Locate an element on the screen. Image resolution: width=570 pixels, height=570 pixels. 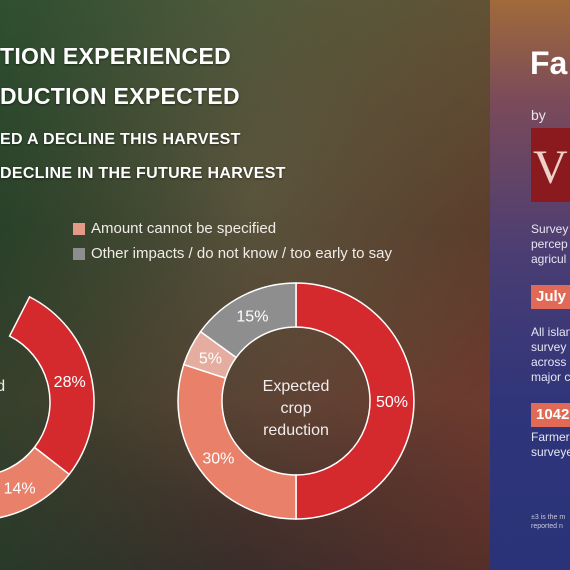
legend-item-amount-unspecified: Amount cannot be specified is located at coordinates (174, 228).